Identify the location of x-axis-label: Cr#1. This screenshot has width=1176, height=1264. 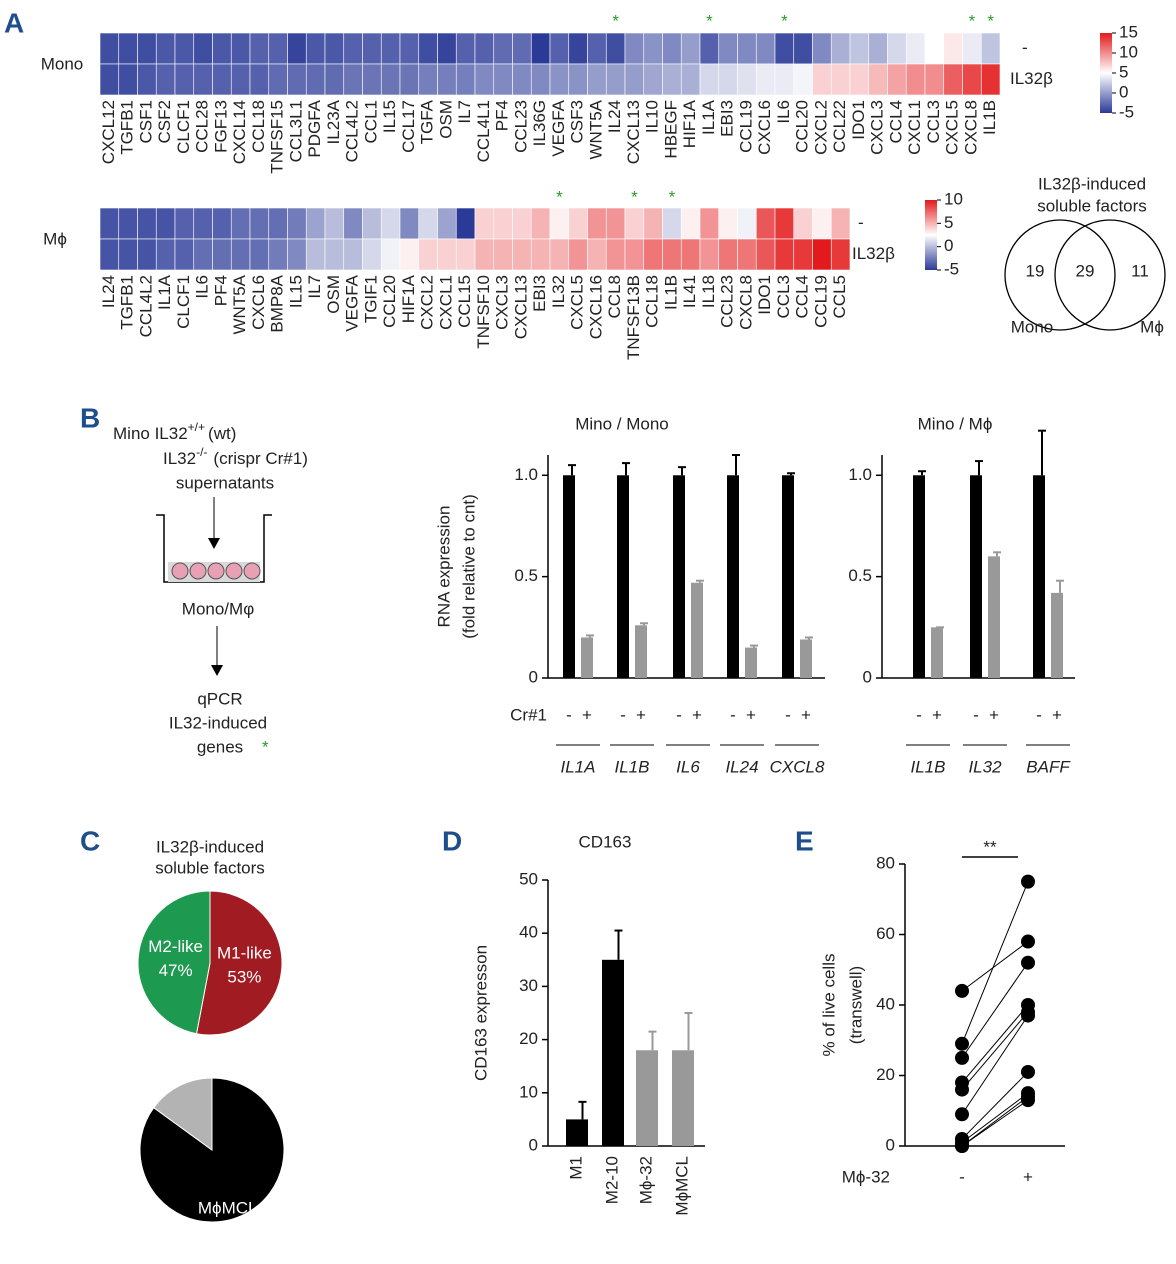
(528, 714).